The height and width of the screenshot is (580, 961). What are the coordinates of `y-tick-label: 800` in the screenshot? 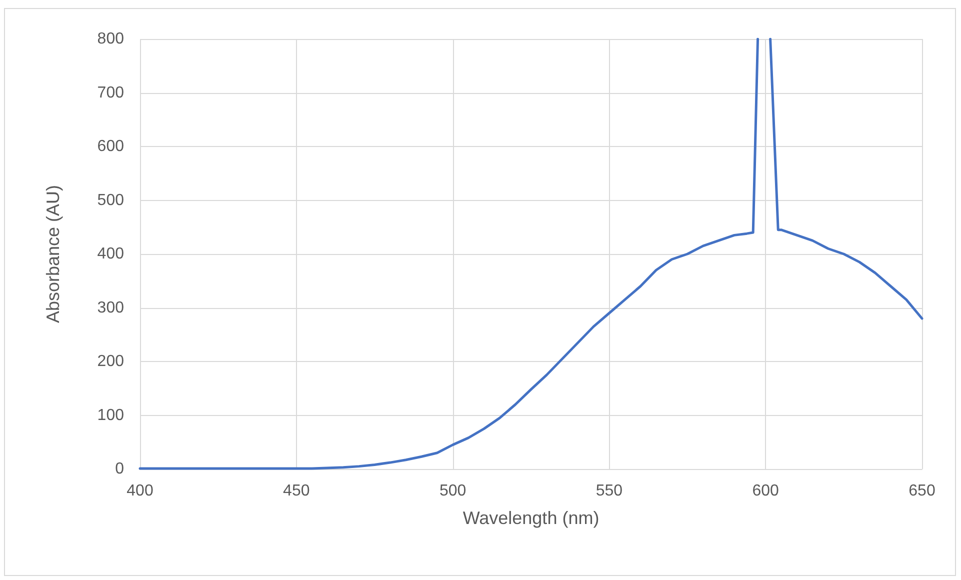 It's located at (110, 39).